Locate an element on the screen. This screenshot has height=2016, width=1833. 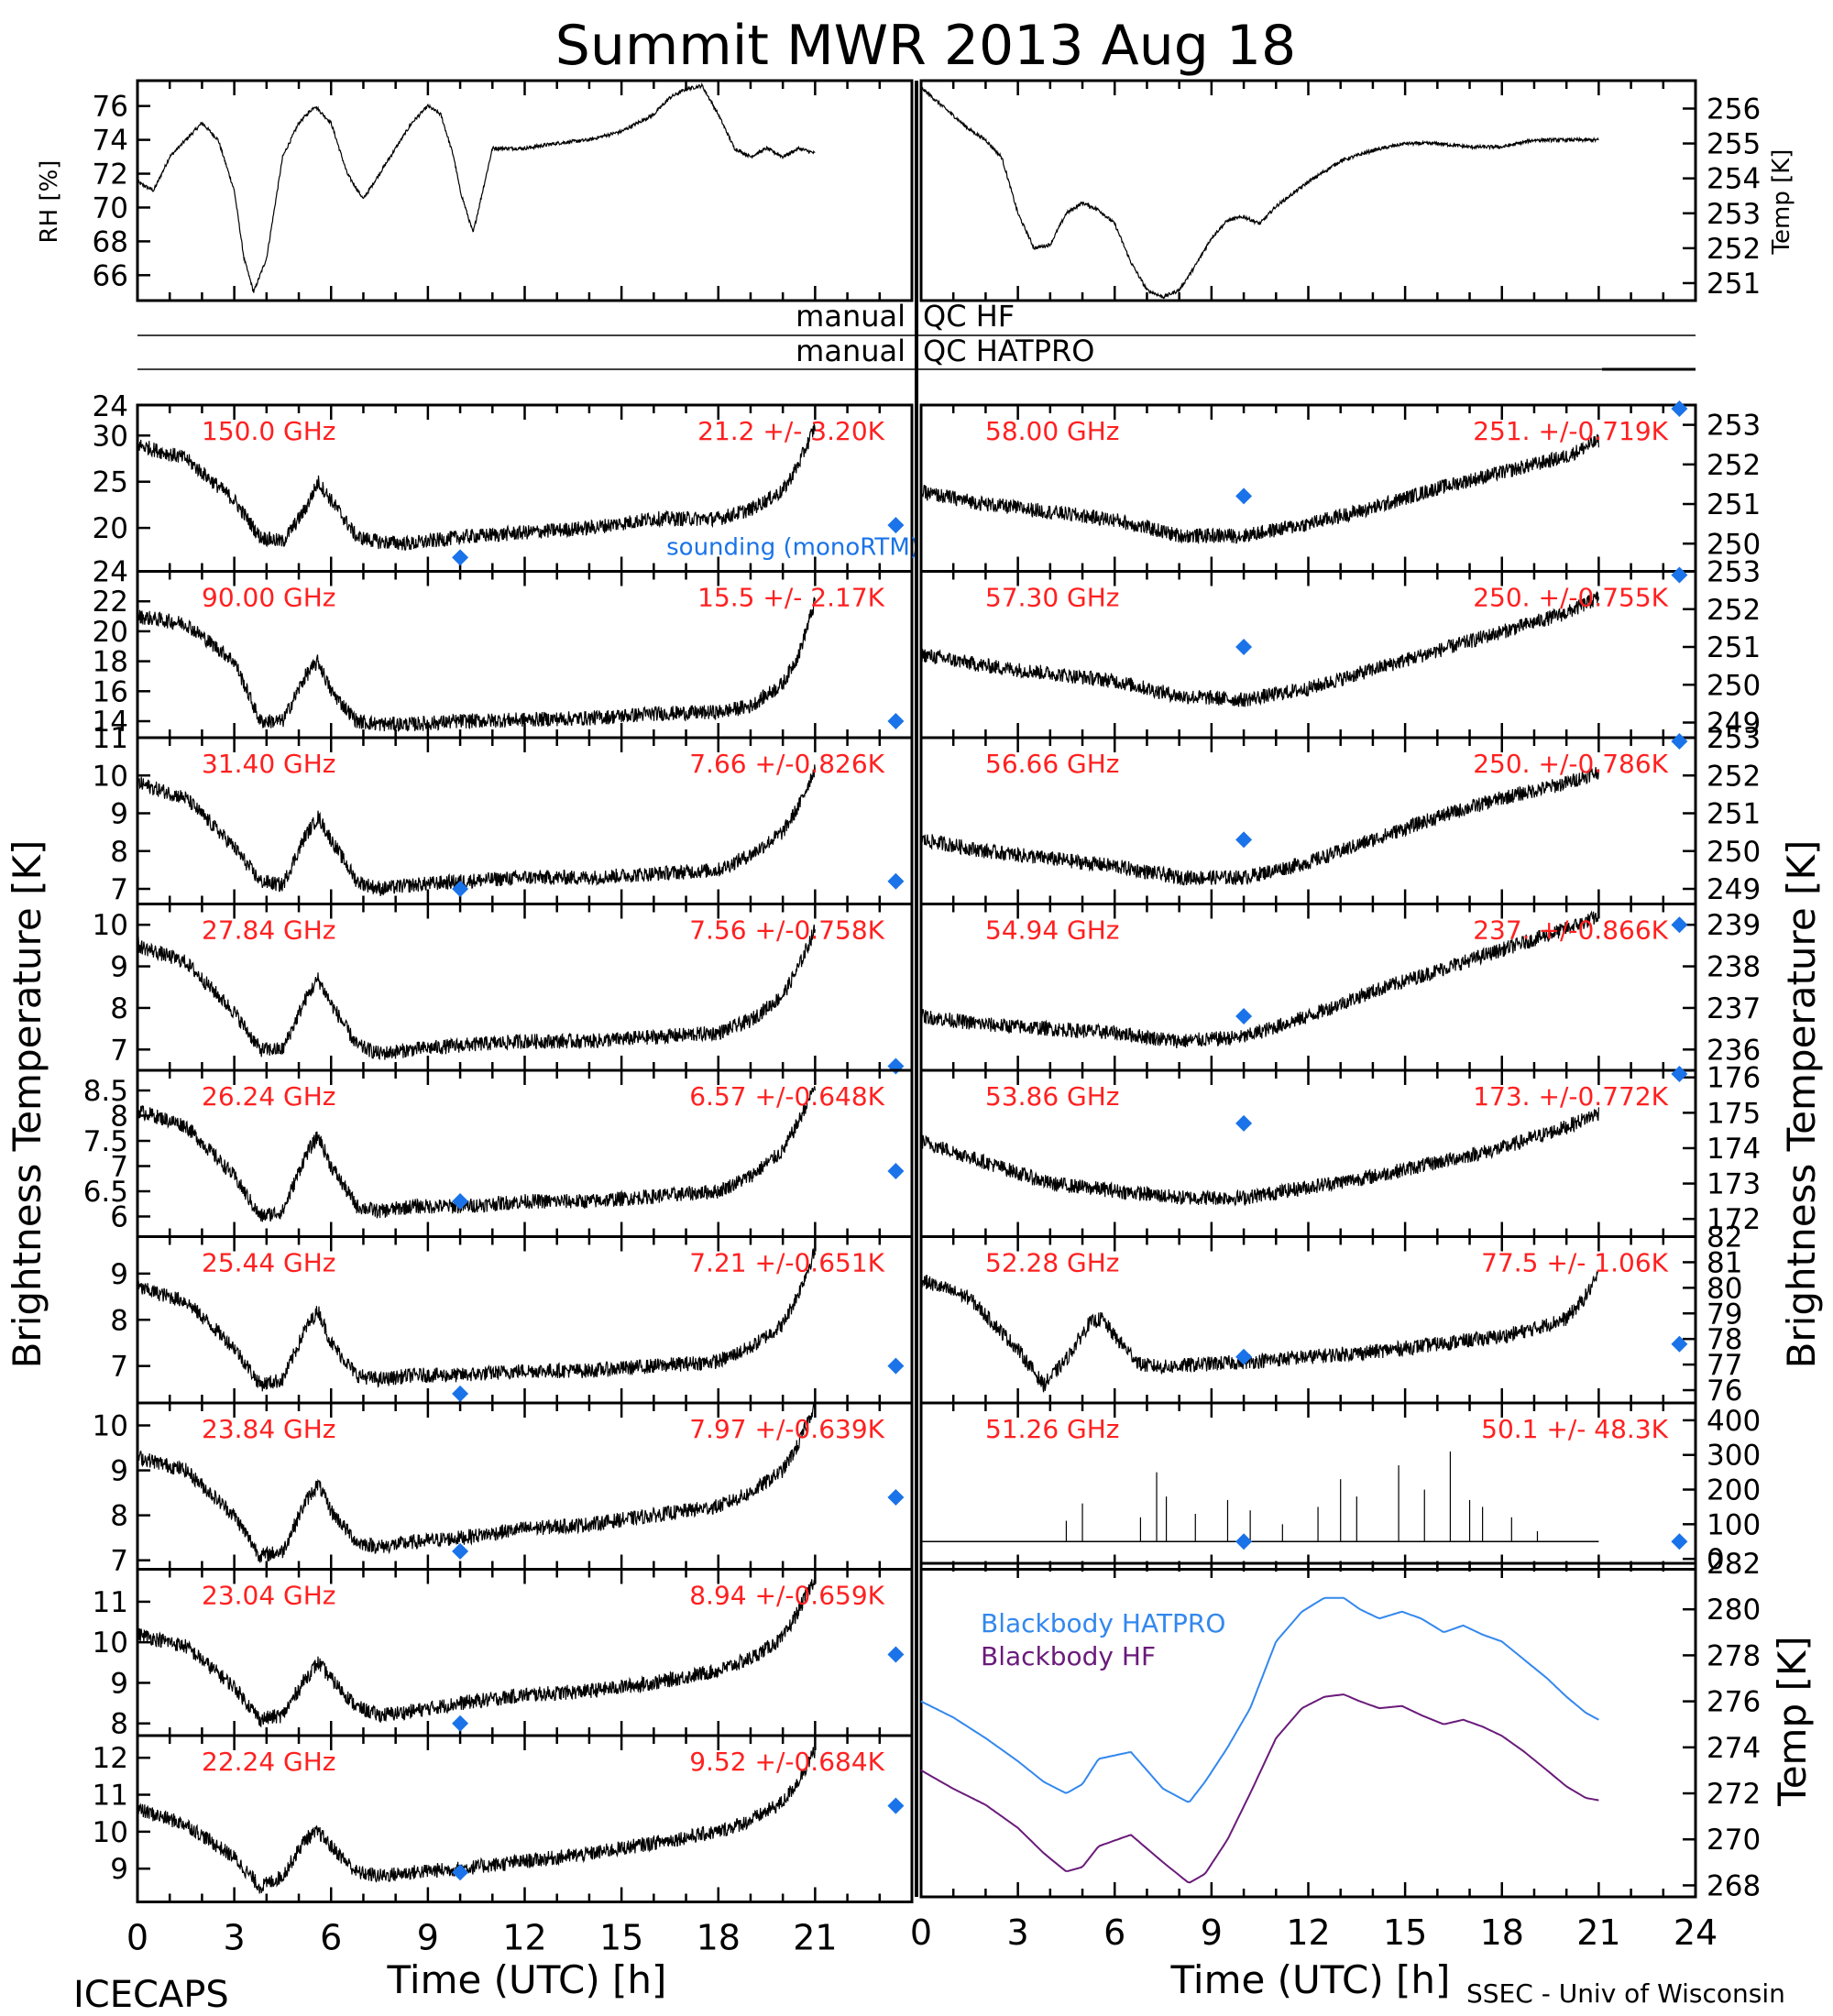
stats-label: 21.2 +/- 3.20K is located at coordinates (790, 431).